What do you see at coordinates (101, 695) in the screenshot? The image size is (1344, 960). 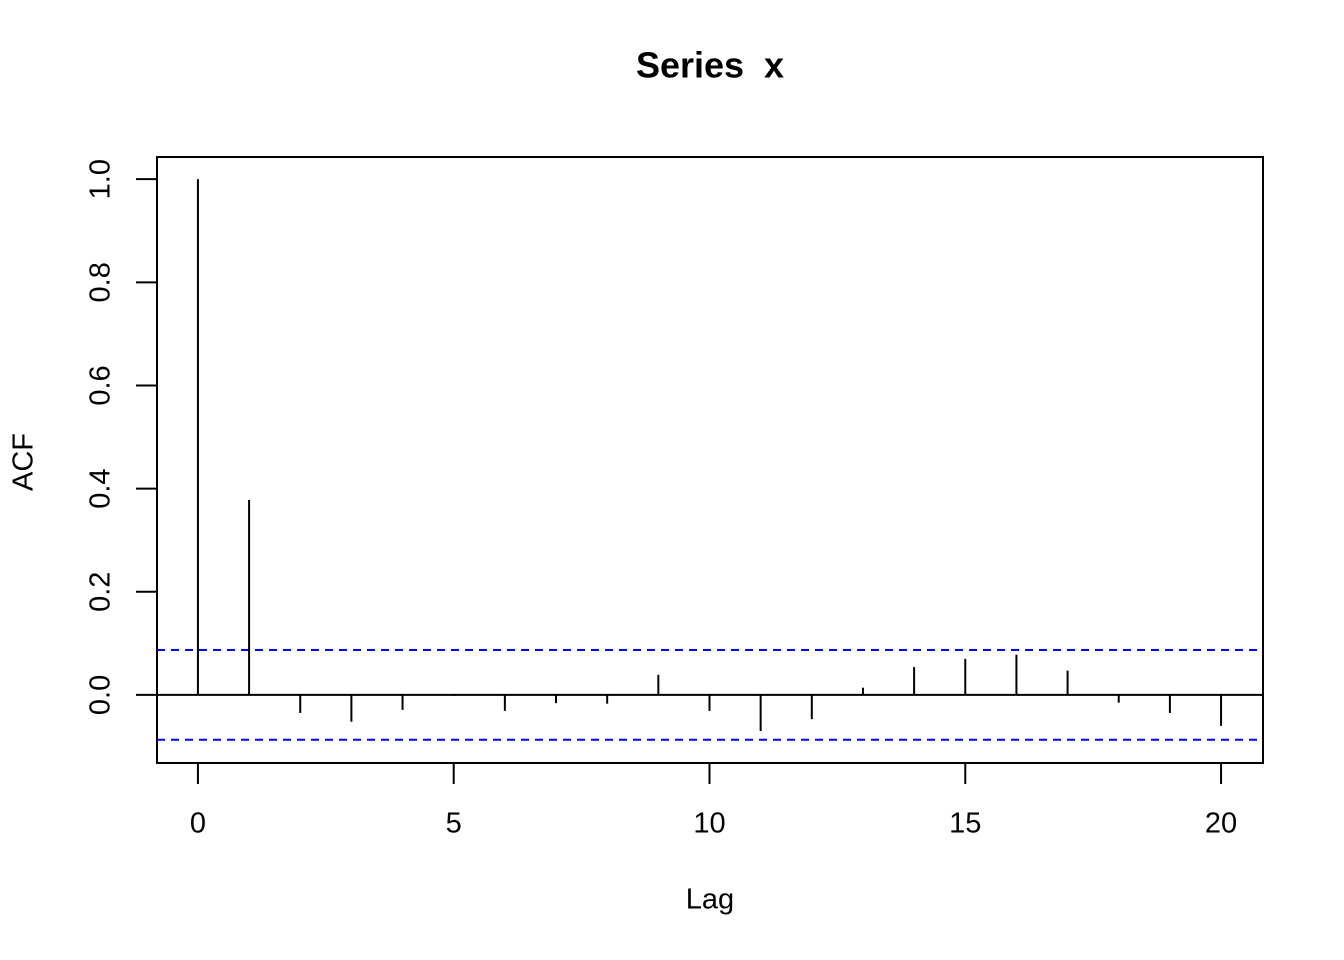 I see `y-tick-label: 0.0` at bounding box center [101, 695].